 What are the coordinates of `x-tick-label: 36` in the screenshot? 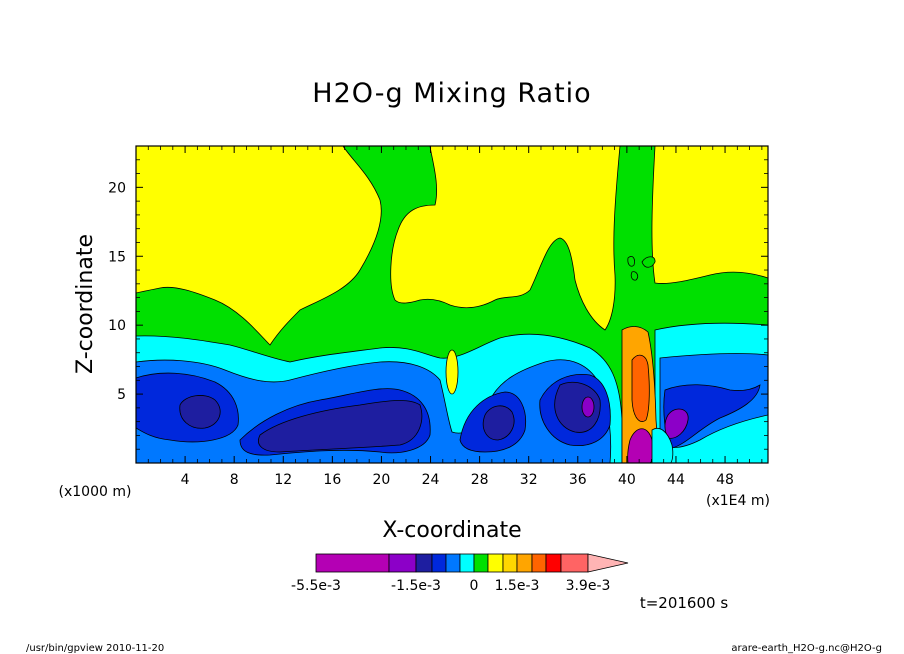 It's located at (578, 480).